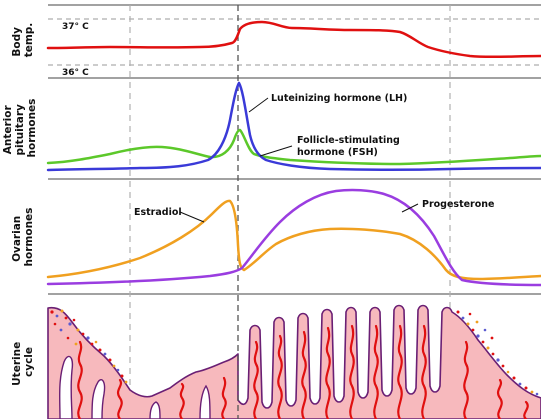 The image size is (541, 419). What do you see at coordinates (339, 98) in the screenshot?
I see `lh-label: Luteinizing hormone (LH)` at bounding box center [339, 98].